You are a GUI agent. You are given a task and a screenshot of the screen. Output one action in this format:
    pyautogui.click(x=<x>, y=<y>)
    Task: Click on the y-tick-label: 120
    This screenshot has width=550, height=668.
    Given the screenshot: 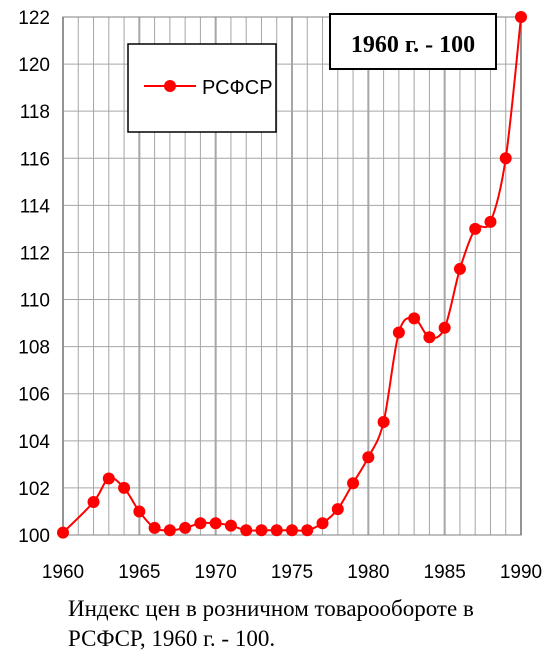 What is the action you would take?
    pyautogui.click(x=34, y=65)
    